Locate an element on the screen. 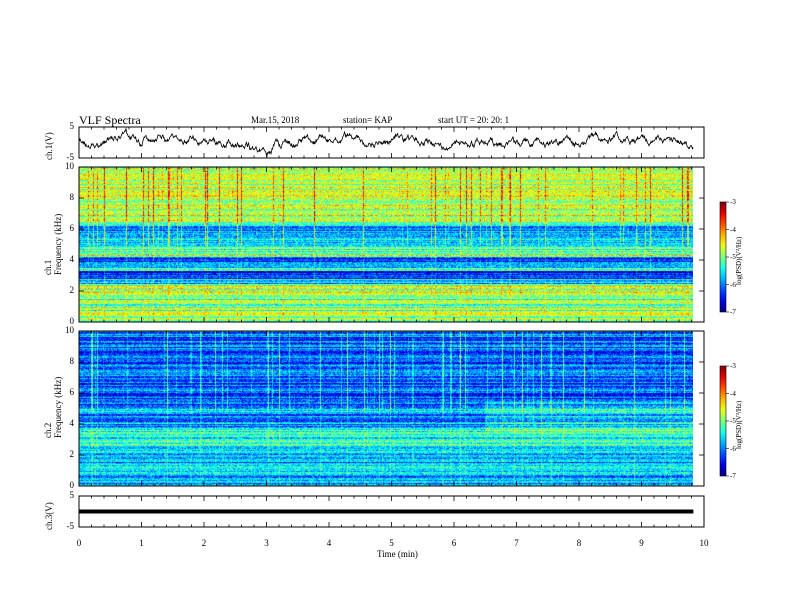 Image resolution: width=792 pixels, height=612 pixels. panel1-ytick-label: 5 is located at coordinates (72, 126).